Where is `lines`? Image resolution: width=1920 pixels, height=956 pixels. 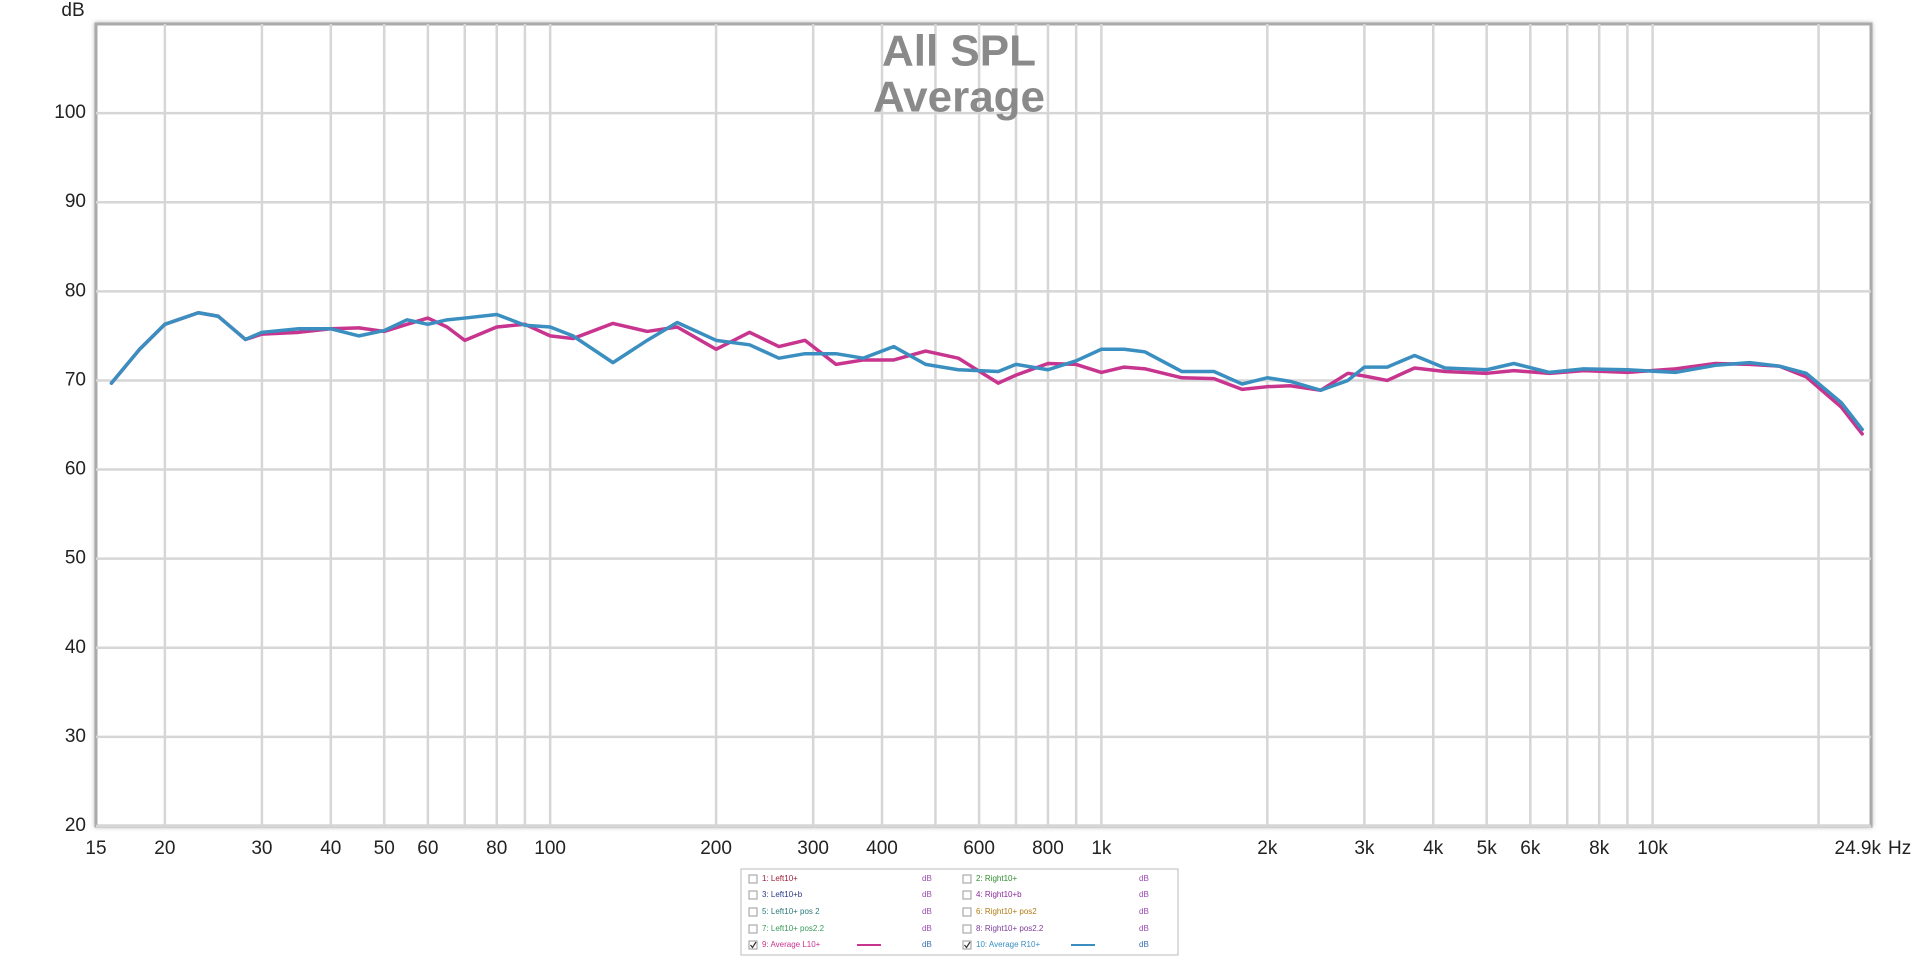 lines is located at coordinates (986, 373).